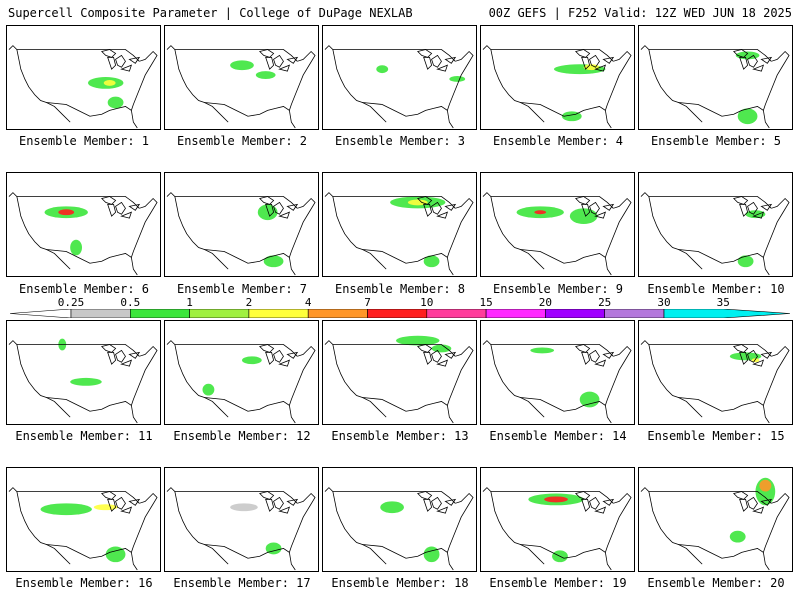 The height and width of the screenshot is (600, 800). Describe the element at coordinates (84, 141) in the screenshot. I see `ensemble-member-label: Ensemble Member: 1` at that location.